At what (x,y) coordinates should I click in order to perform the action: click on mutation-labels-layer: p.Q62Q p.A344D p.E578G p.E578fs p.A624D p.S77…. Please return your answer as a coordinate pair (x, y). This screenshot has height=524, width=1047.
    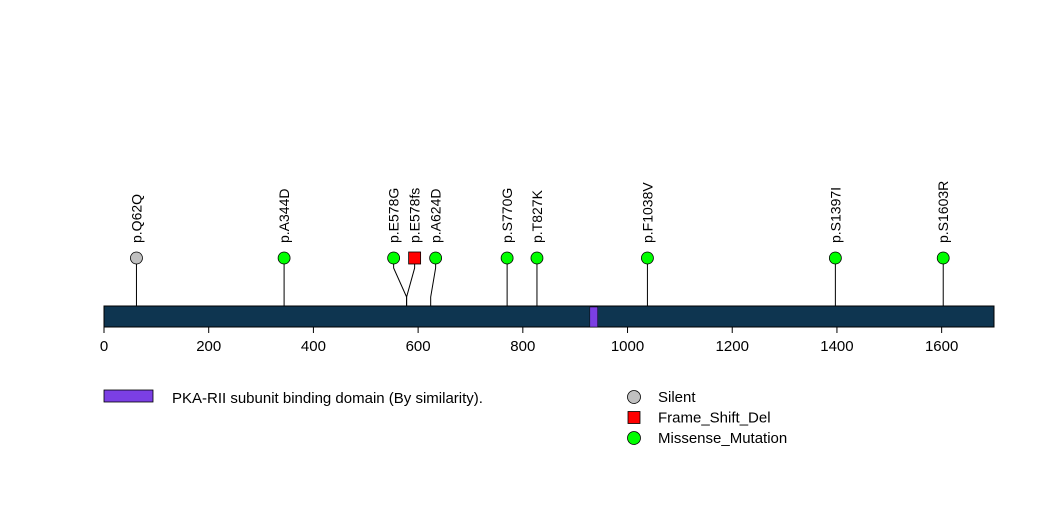
    Looking at the image, I should click on (539, 212).